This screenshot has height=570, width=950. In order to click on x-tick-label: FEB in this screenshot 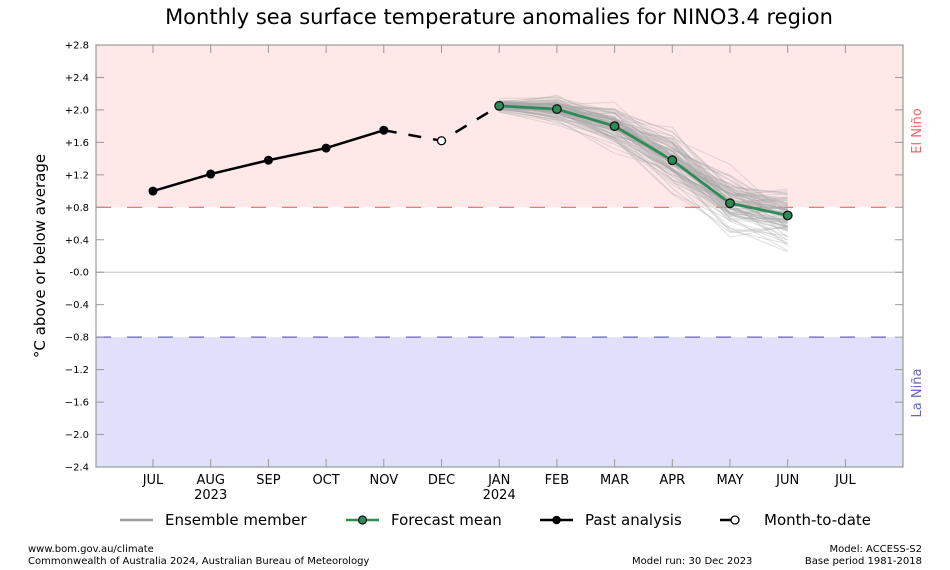, I will do `click(557, 480)`.